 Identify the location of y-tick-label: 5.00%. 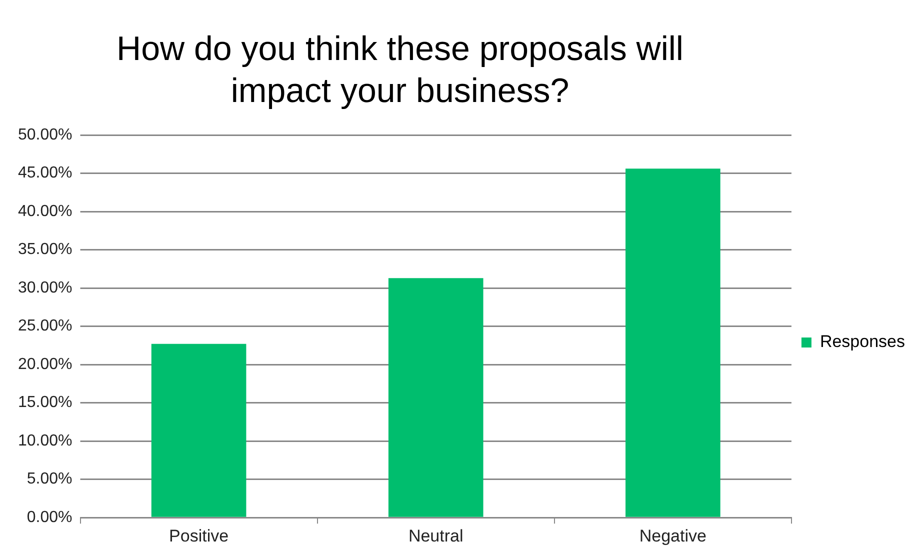
(49, 479).